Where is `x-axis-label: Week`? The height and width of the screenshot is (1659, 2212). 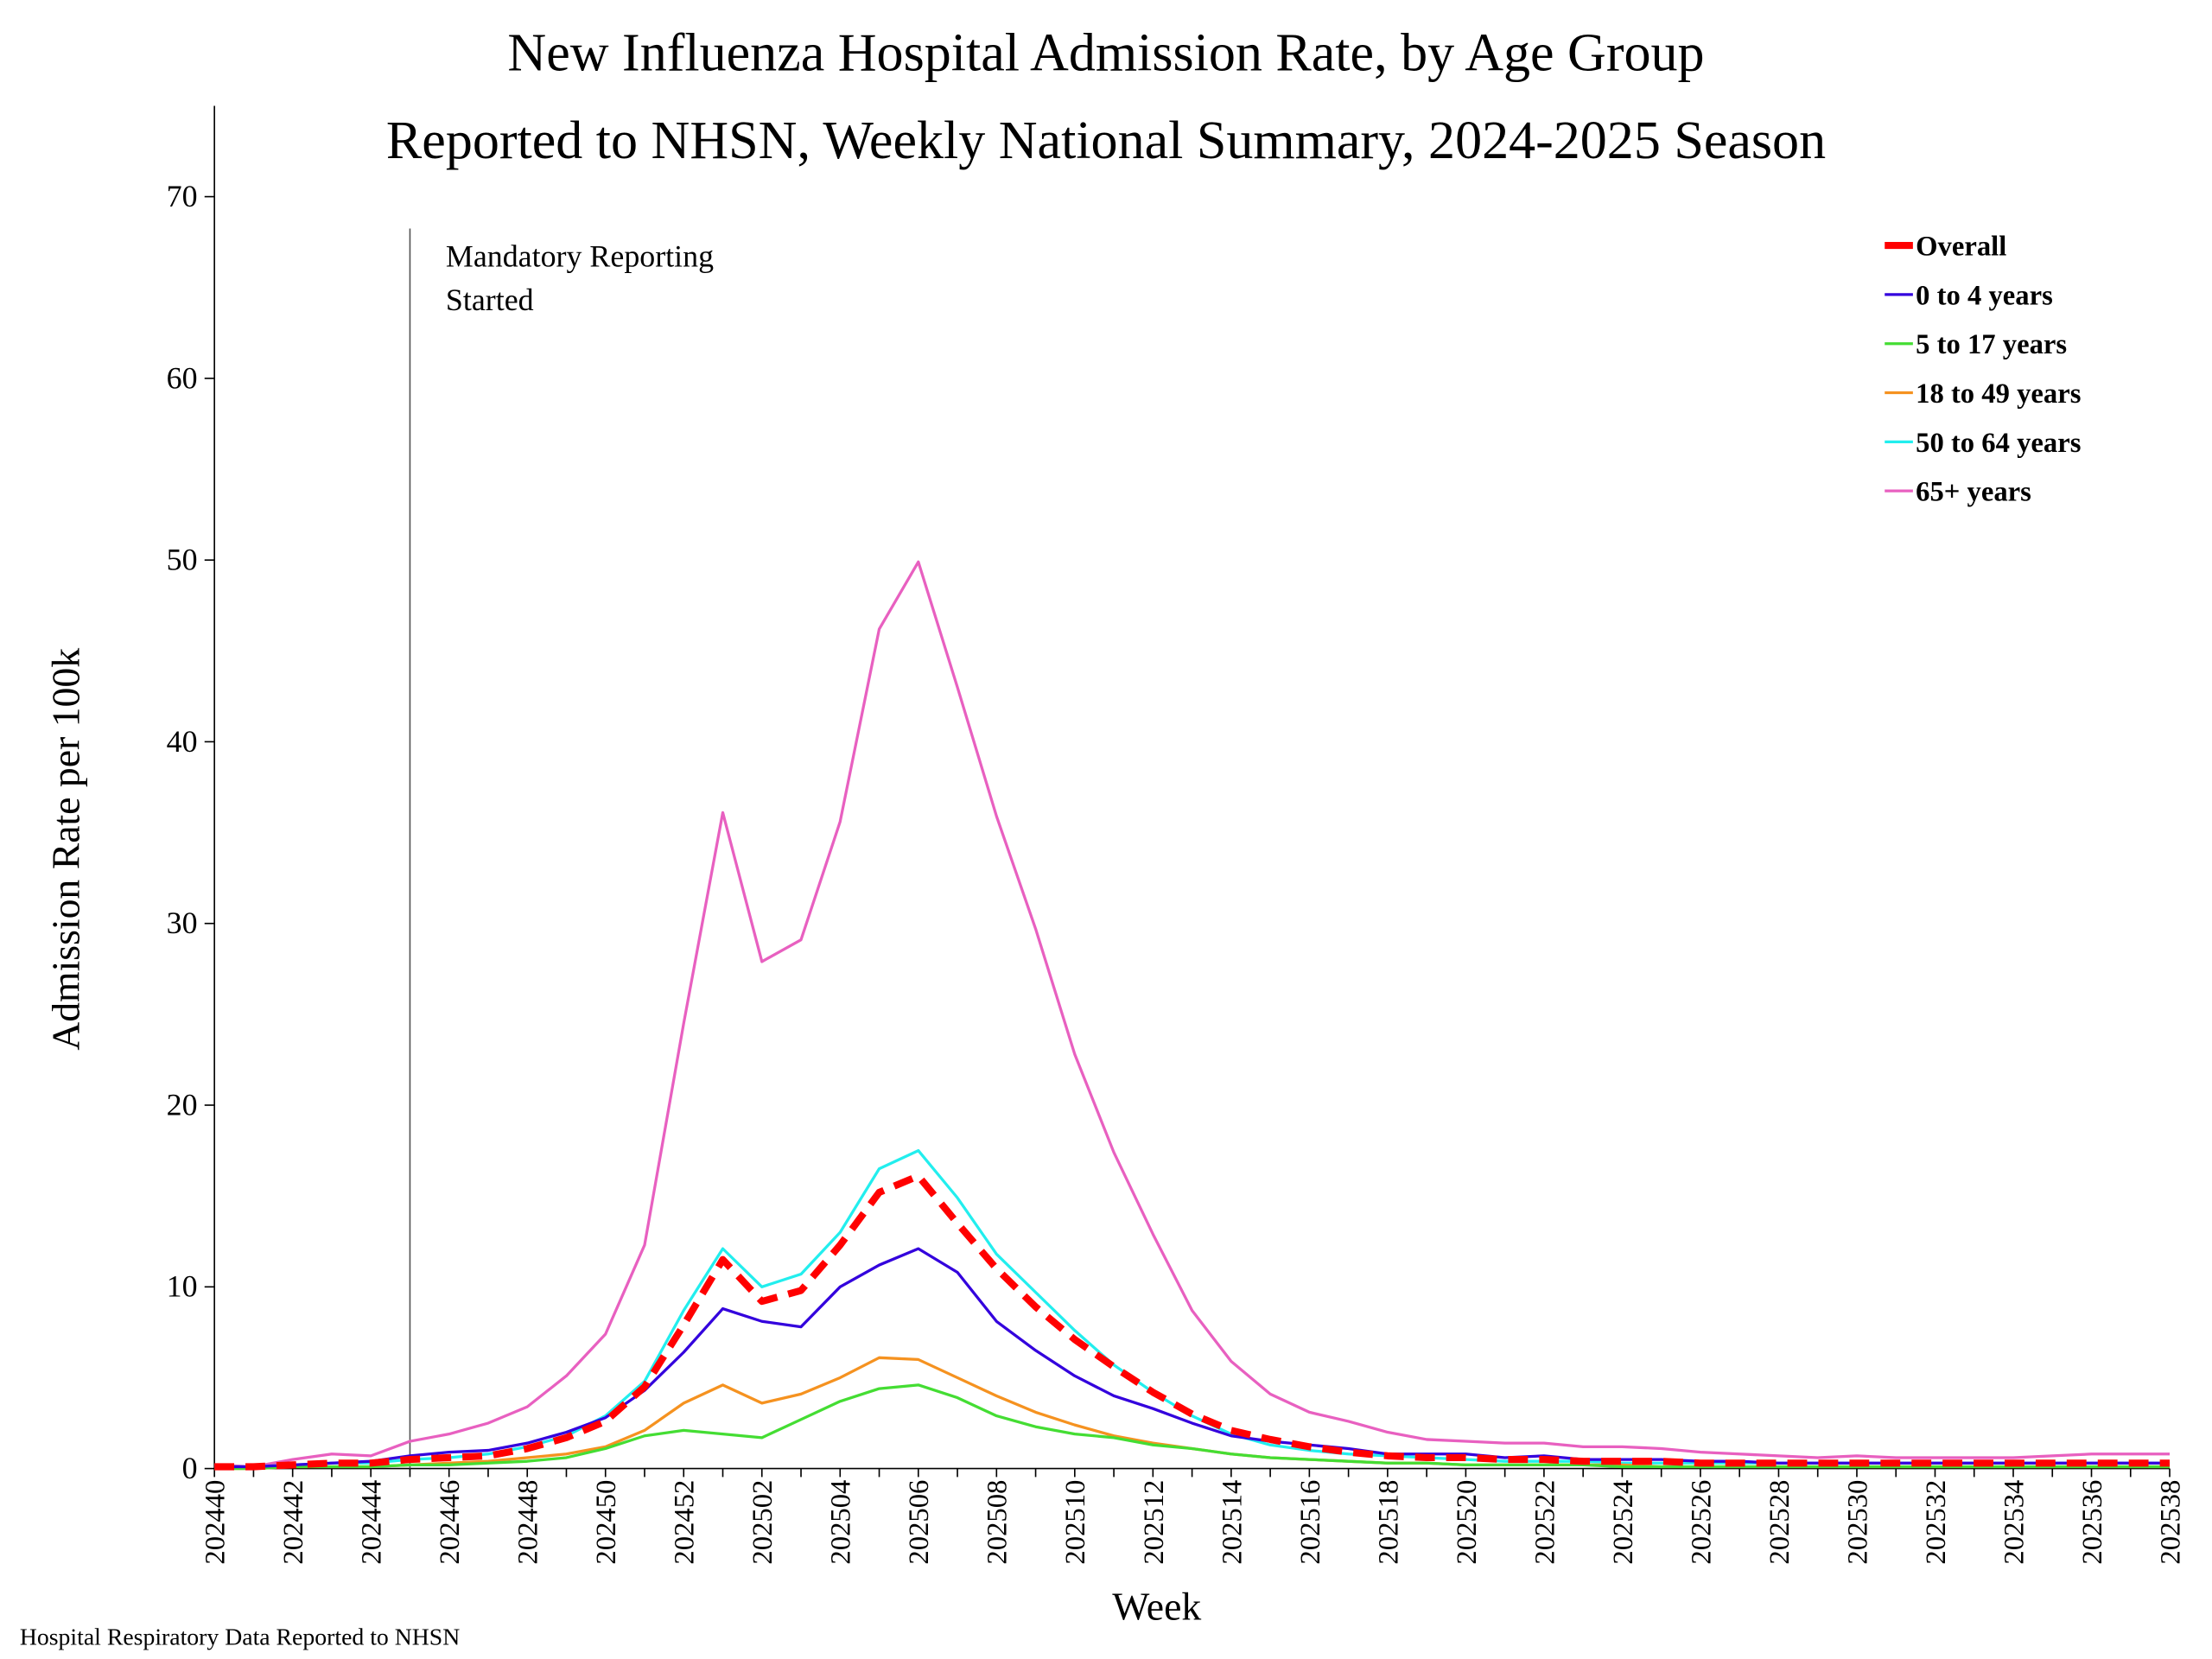
x-axis-label: Week is located at coordinates (1156, 1606).